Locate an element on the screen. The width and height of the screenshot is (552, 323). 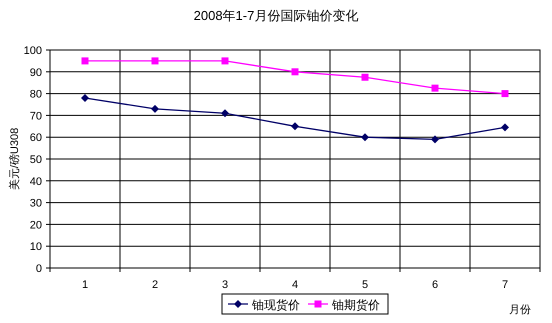
chart-title: 2008年1-7月份国际铀价变化 is located at coordinates (276, 15).